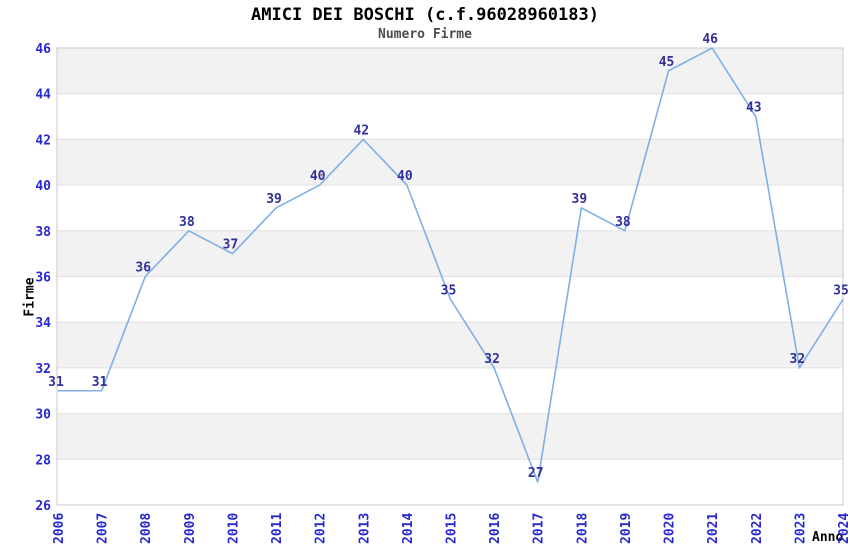 The height and width of the screenshot is (550, 850). Describe the element at coordinates (626, 528) in the screenshot. I see `x-tick-label: 2019` at that location.